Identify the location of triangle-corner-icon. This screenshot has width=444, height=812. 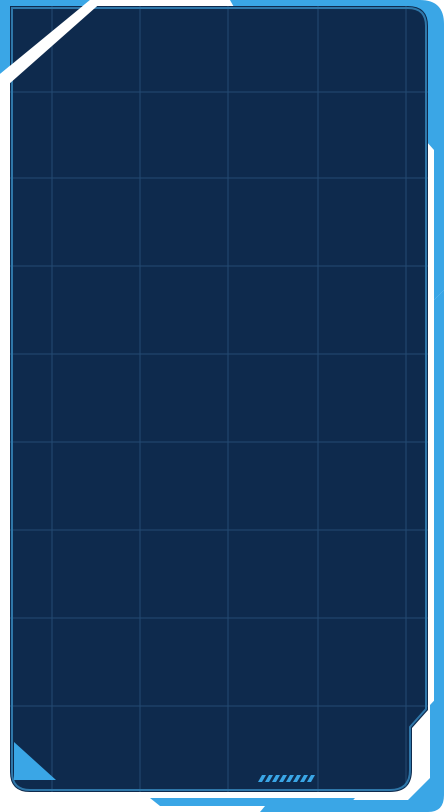
(35, 761).